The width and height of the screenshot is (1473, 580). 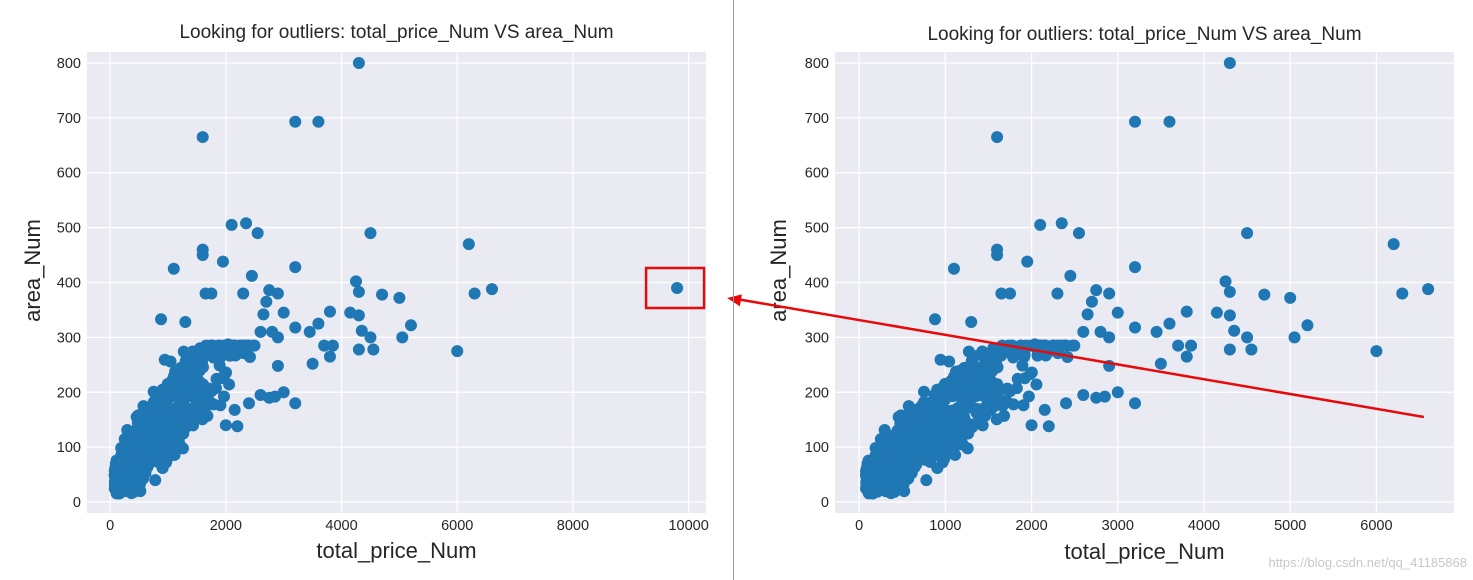 I want to click on x-tick-label: 8000, so click(x=573, y=526).